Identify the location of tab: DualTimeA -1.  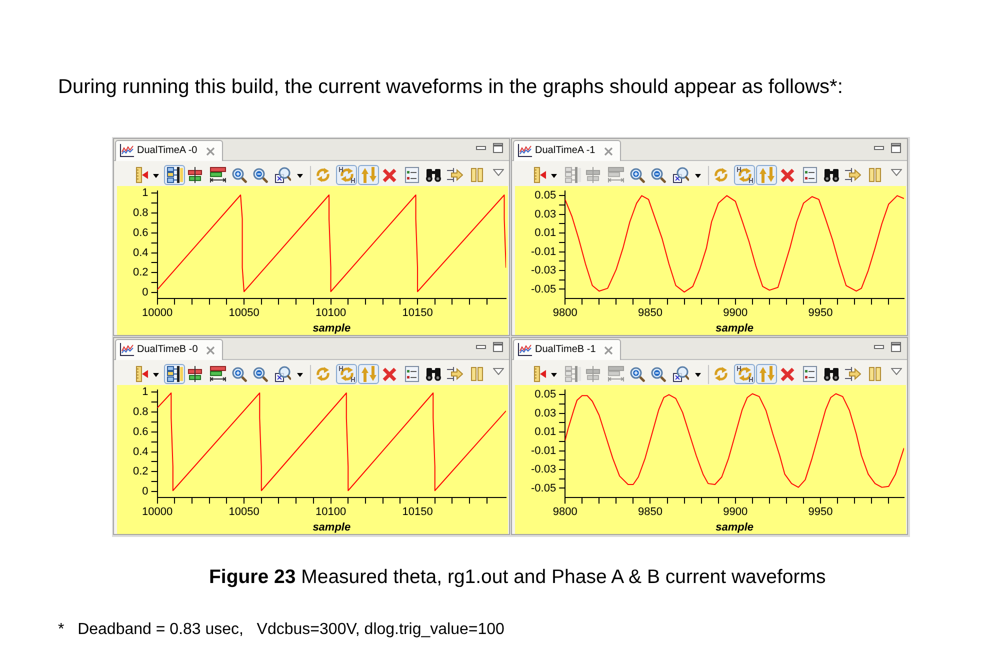
(567, 150).